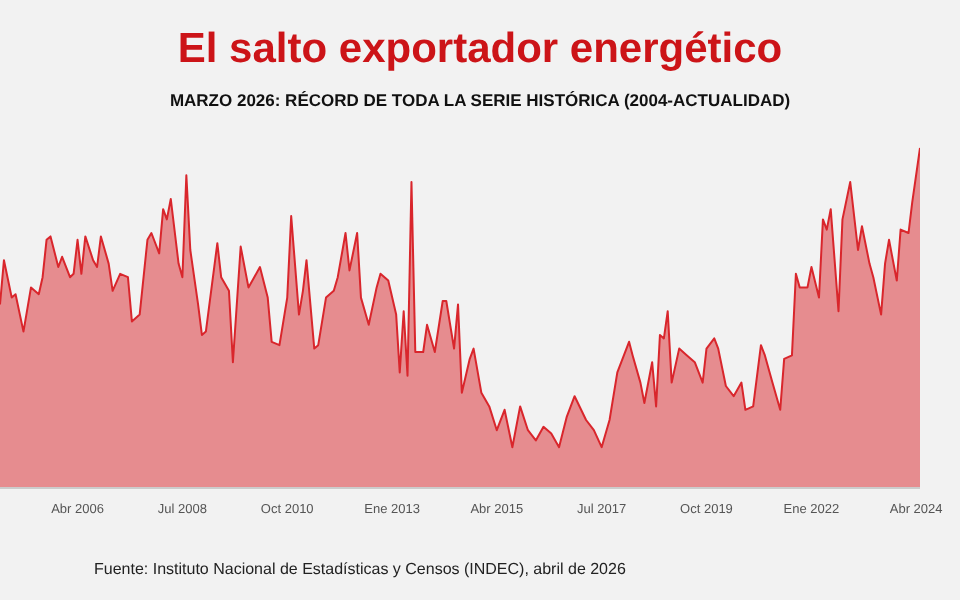 The image size is (960, 600). Describe the element at coordinates (480, 50) in the screenshot. I see `chart-title: El salto exportador energético` at that location.